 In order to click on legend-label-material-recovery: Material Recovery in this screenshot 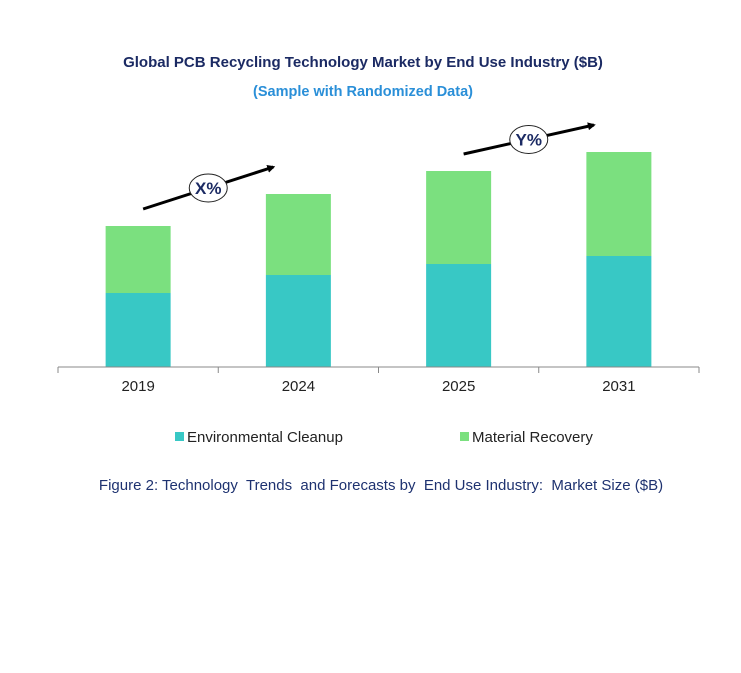, I will do `click(532, 437)`.